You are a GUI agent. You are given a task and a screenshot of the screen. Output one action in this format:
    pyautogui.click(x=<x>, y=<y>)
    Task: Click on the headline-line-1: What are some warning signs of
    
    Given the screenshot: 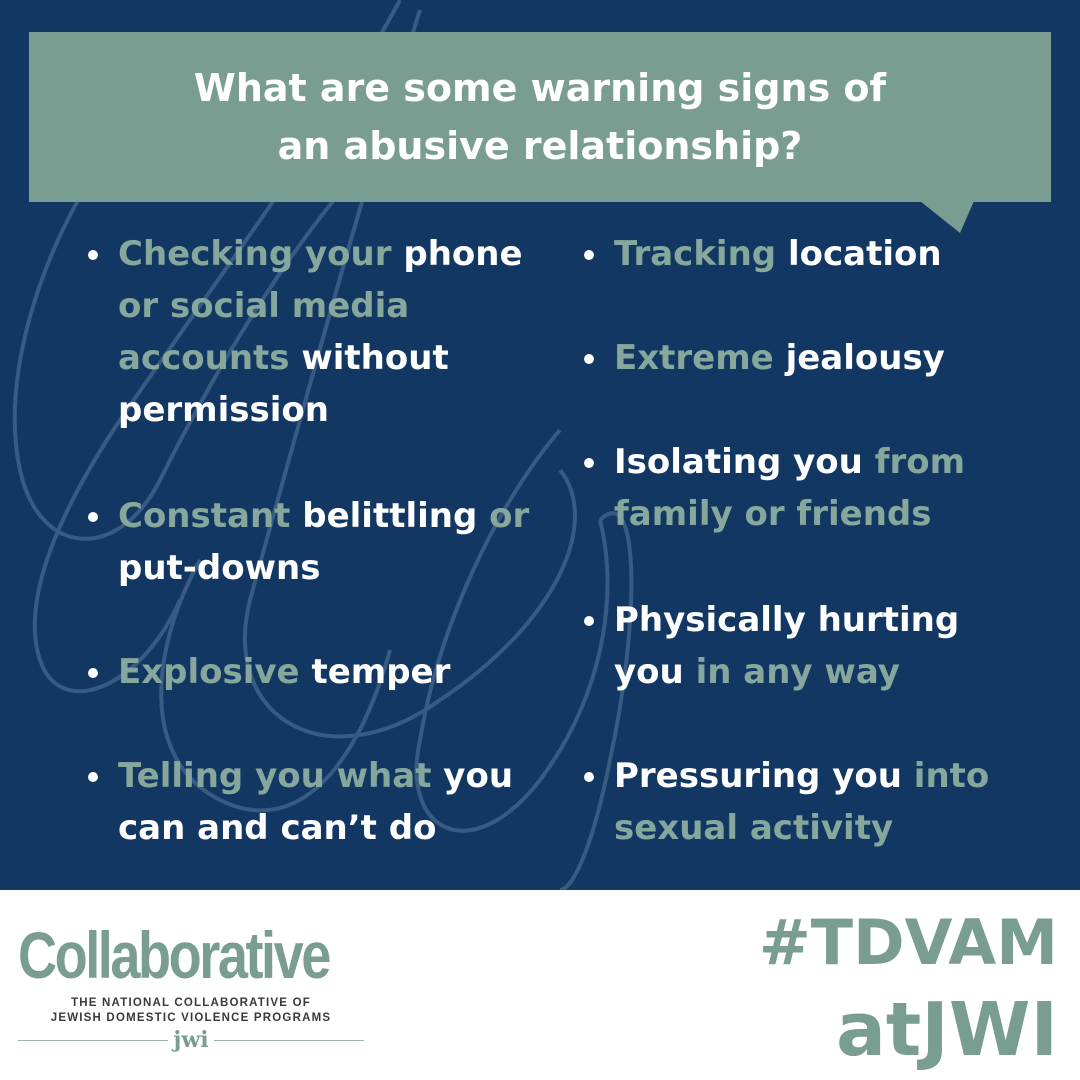 What is the action you would take?
    pyautogui.click(x=540, y=88)
    